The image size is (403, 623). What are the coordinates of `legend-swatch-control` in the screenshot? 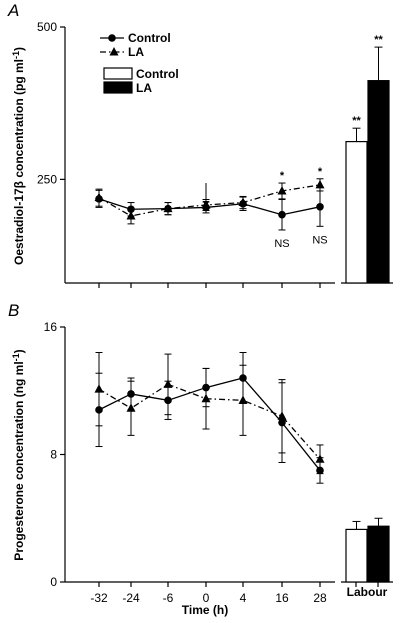 It's located at (118, 73).